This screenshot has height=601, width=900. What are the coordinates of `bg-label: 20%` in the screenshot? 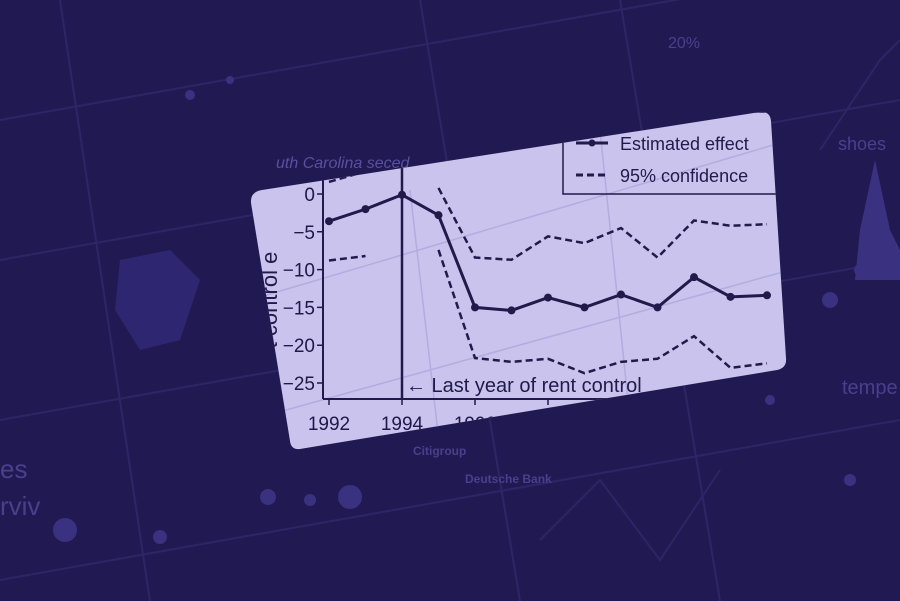 It's located at (684, 43).